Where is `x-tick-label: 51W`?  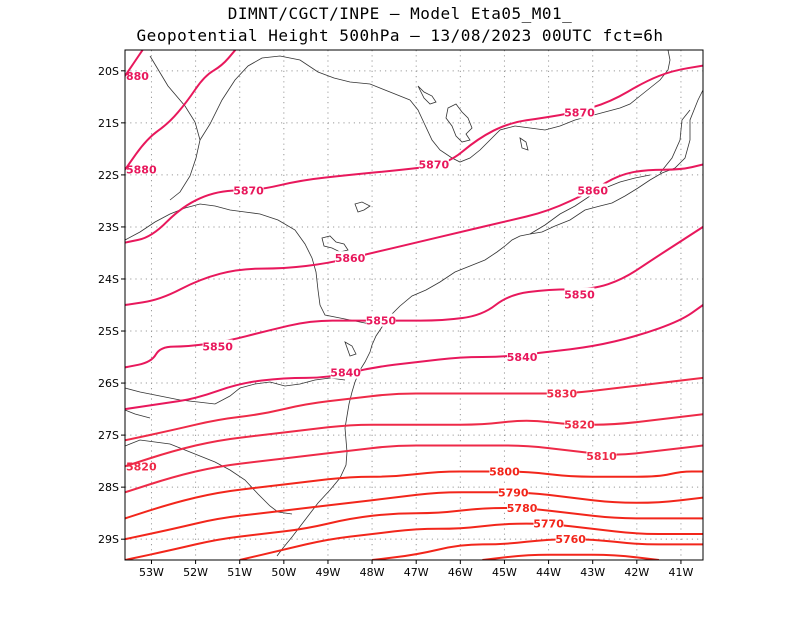
x-tick-label: 51W is located at coordinates (239, 572).